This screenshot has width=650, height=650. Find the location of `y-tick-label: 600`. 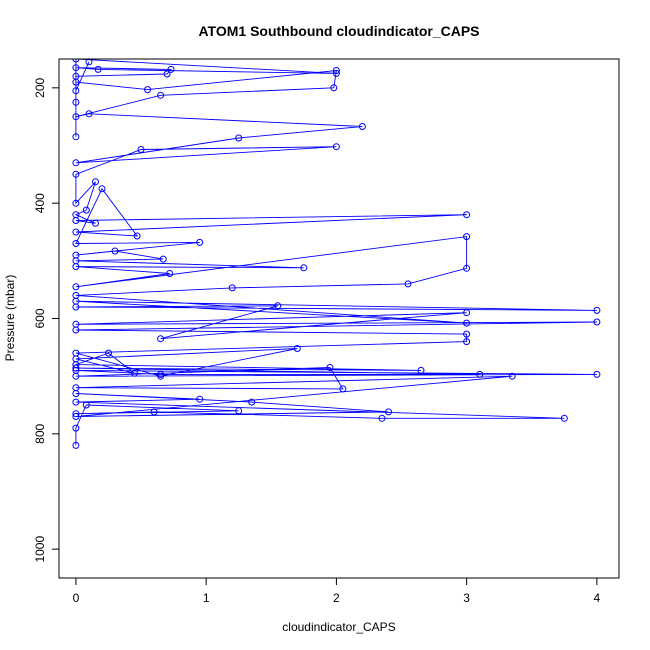

y-tick-label: 600 is located at coordinates (40, 318).